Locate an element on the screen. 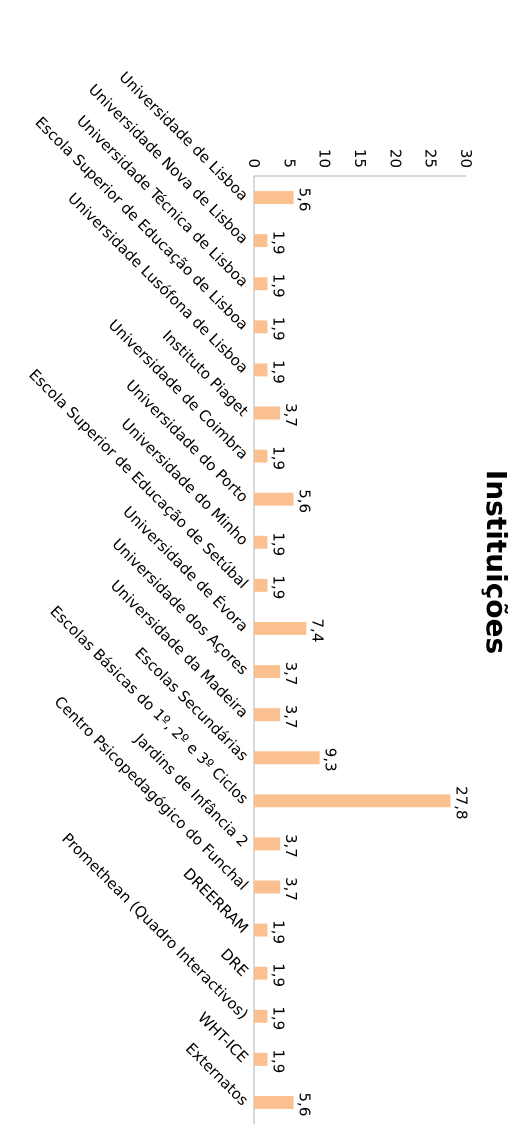 The image size is (529, 1124). tick-label: 5 is located at coordinates (289, 163).